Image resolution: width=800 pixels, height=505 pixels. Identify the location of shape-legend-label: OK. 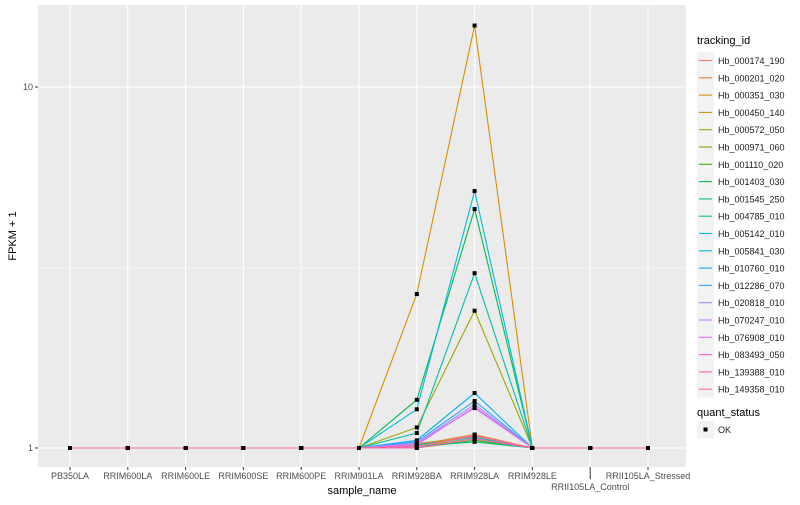
(724, 430).